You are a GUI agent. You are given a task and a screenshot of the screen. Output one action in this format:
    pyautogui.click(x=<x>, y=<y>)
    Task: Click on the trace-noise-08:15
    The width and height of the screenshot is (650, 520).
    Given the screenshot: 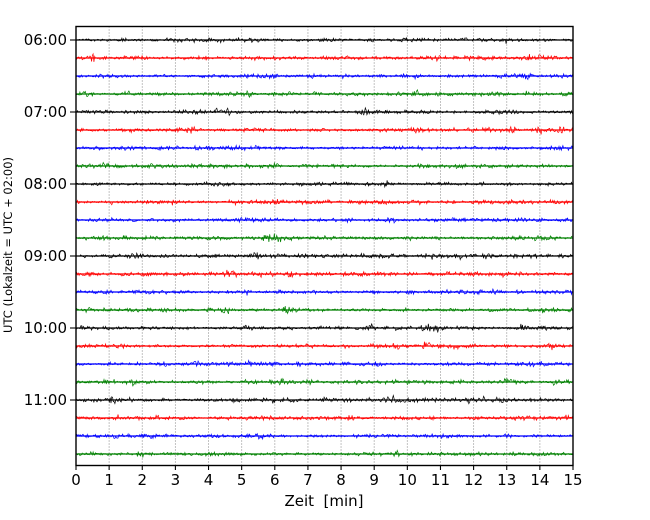 What is the action you would take?
    pyautogui.click(x=324, y=202)
    